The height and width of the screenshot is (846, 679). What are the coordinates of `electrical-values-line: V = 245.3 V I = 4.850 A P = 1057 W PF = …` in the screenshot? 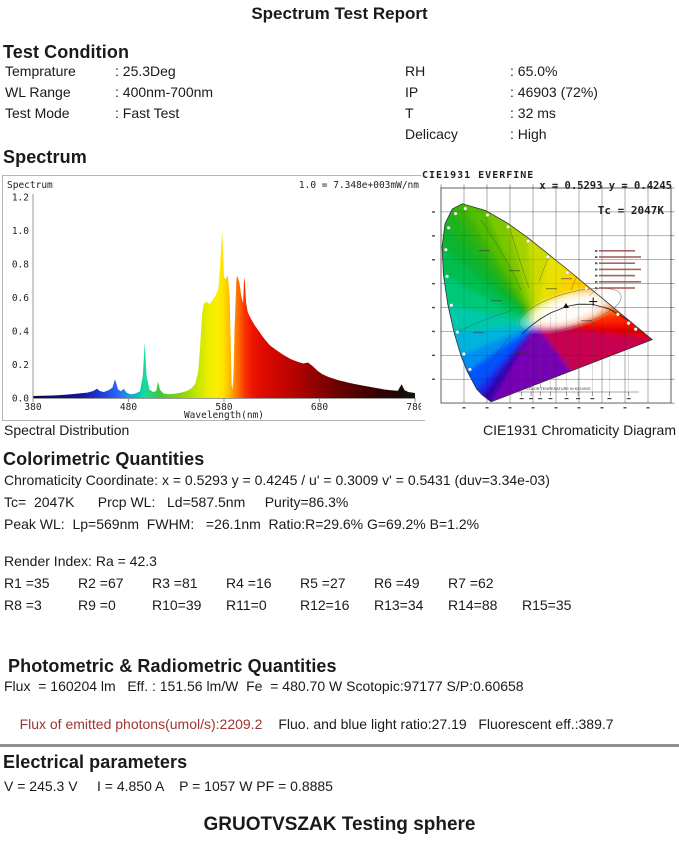 It's located at (168, 786).